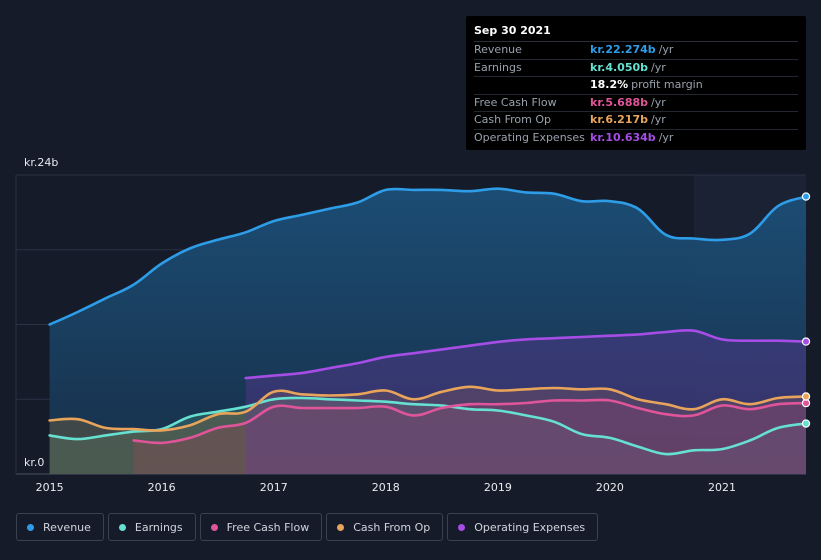 The width and height of the screenshot is (821, 560). Describe the element at coordinates (50, 487) in the screenshot. I see `x-tick-label: 2015` at that location.